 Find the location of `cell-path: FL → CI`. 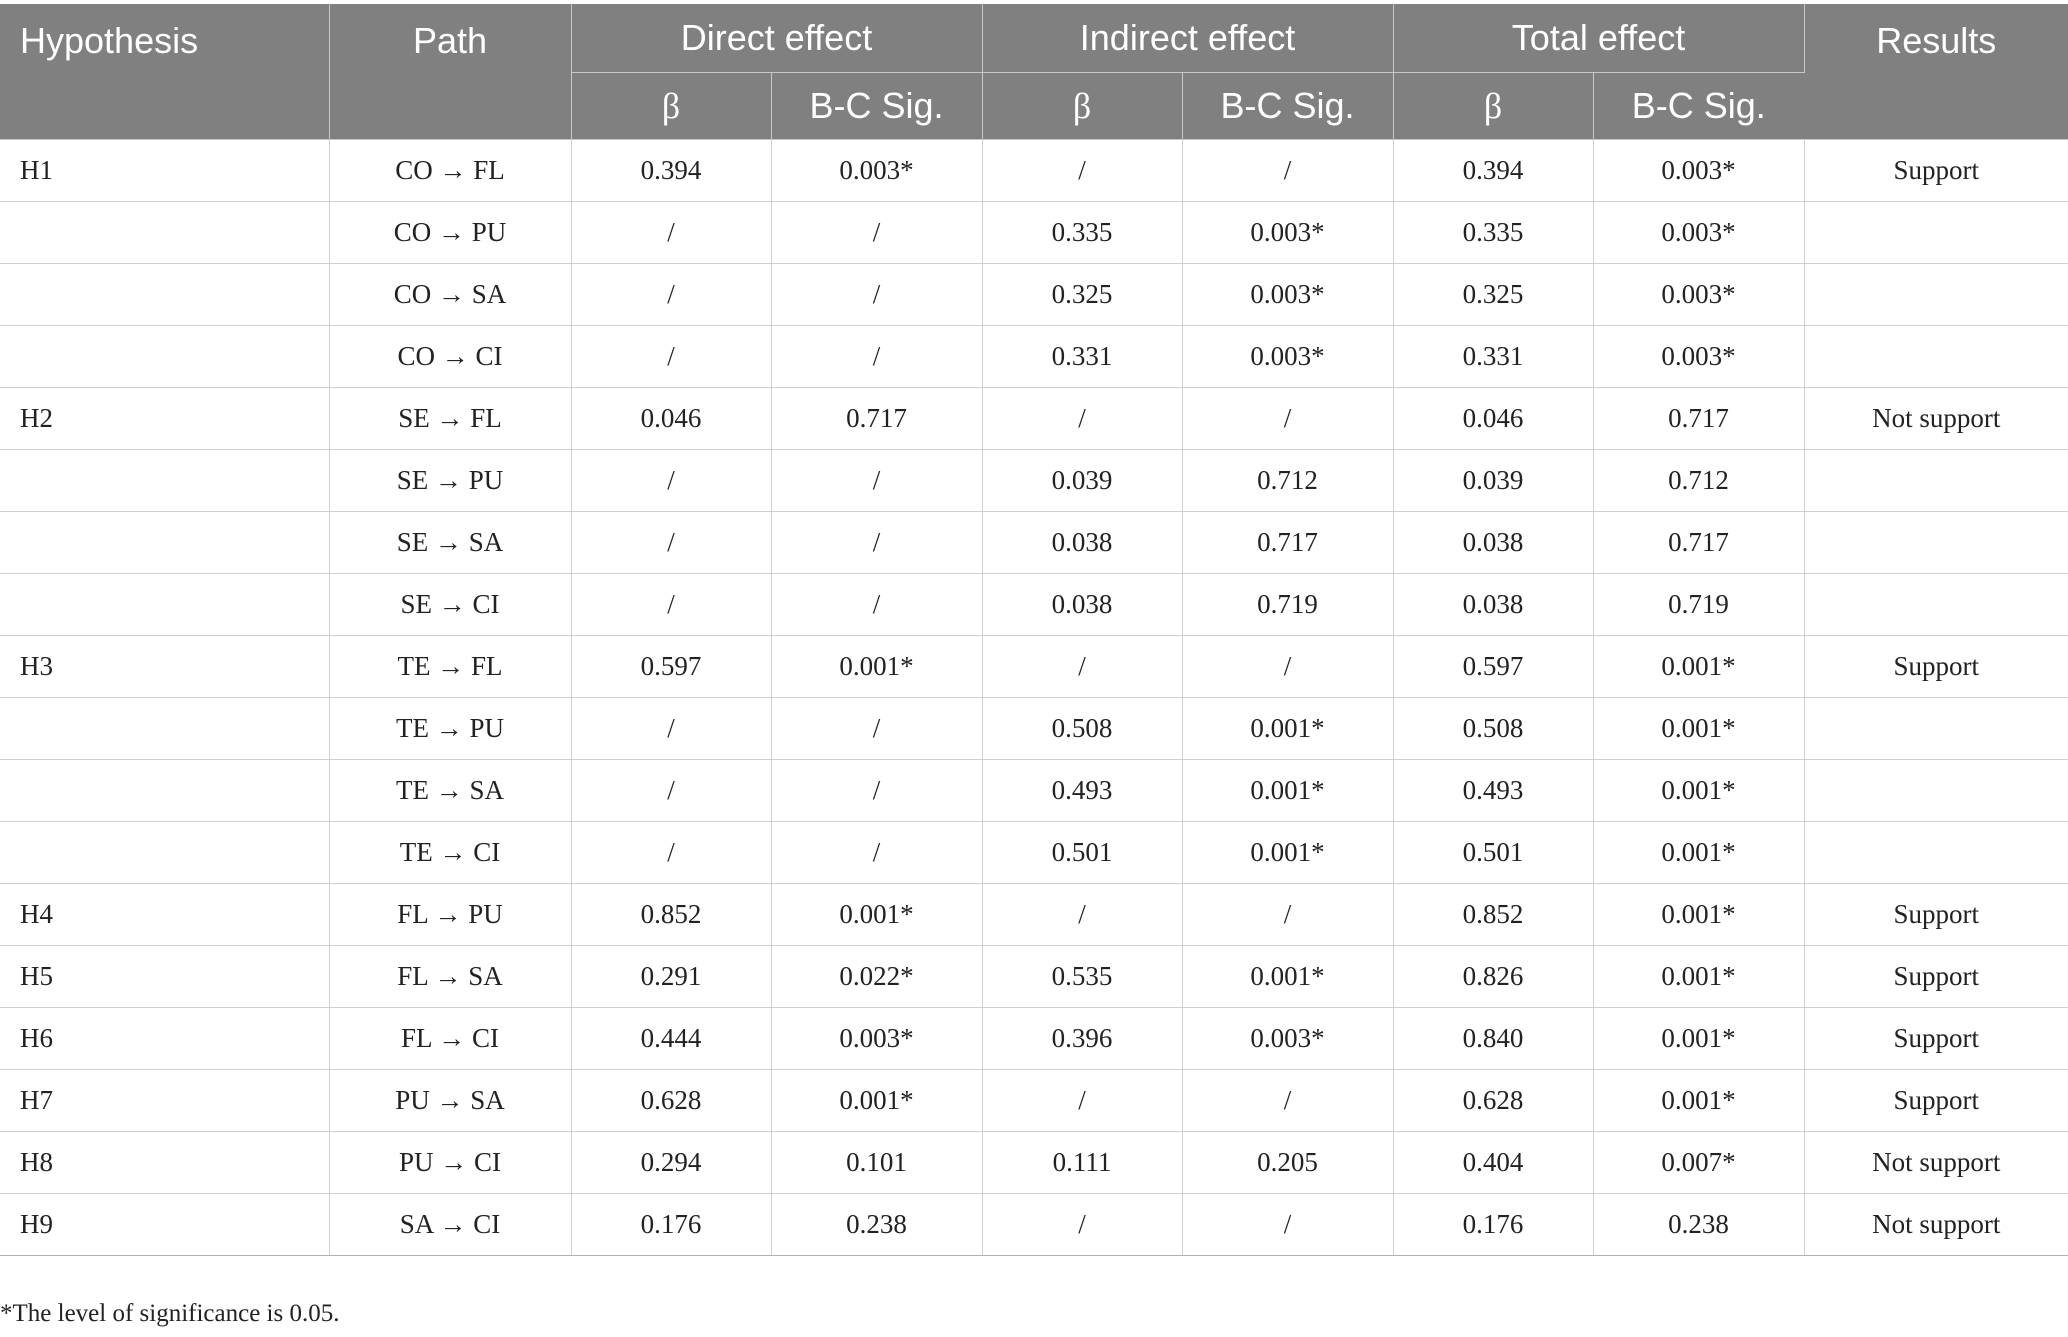

cell-path: FL → CI is located at coordinates (450, 1038).